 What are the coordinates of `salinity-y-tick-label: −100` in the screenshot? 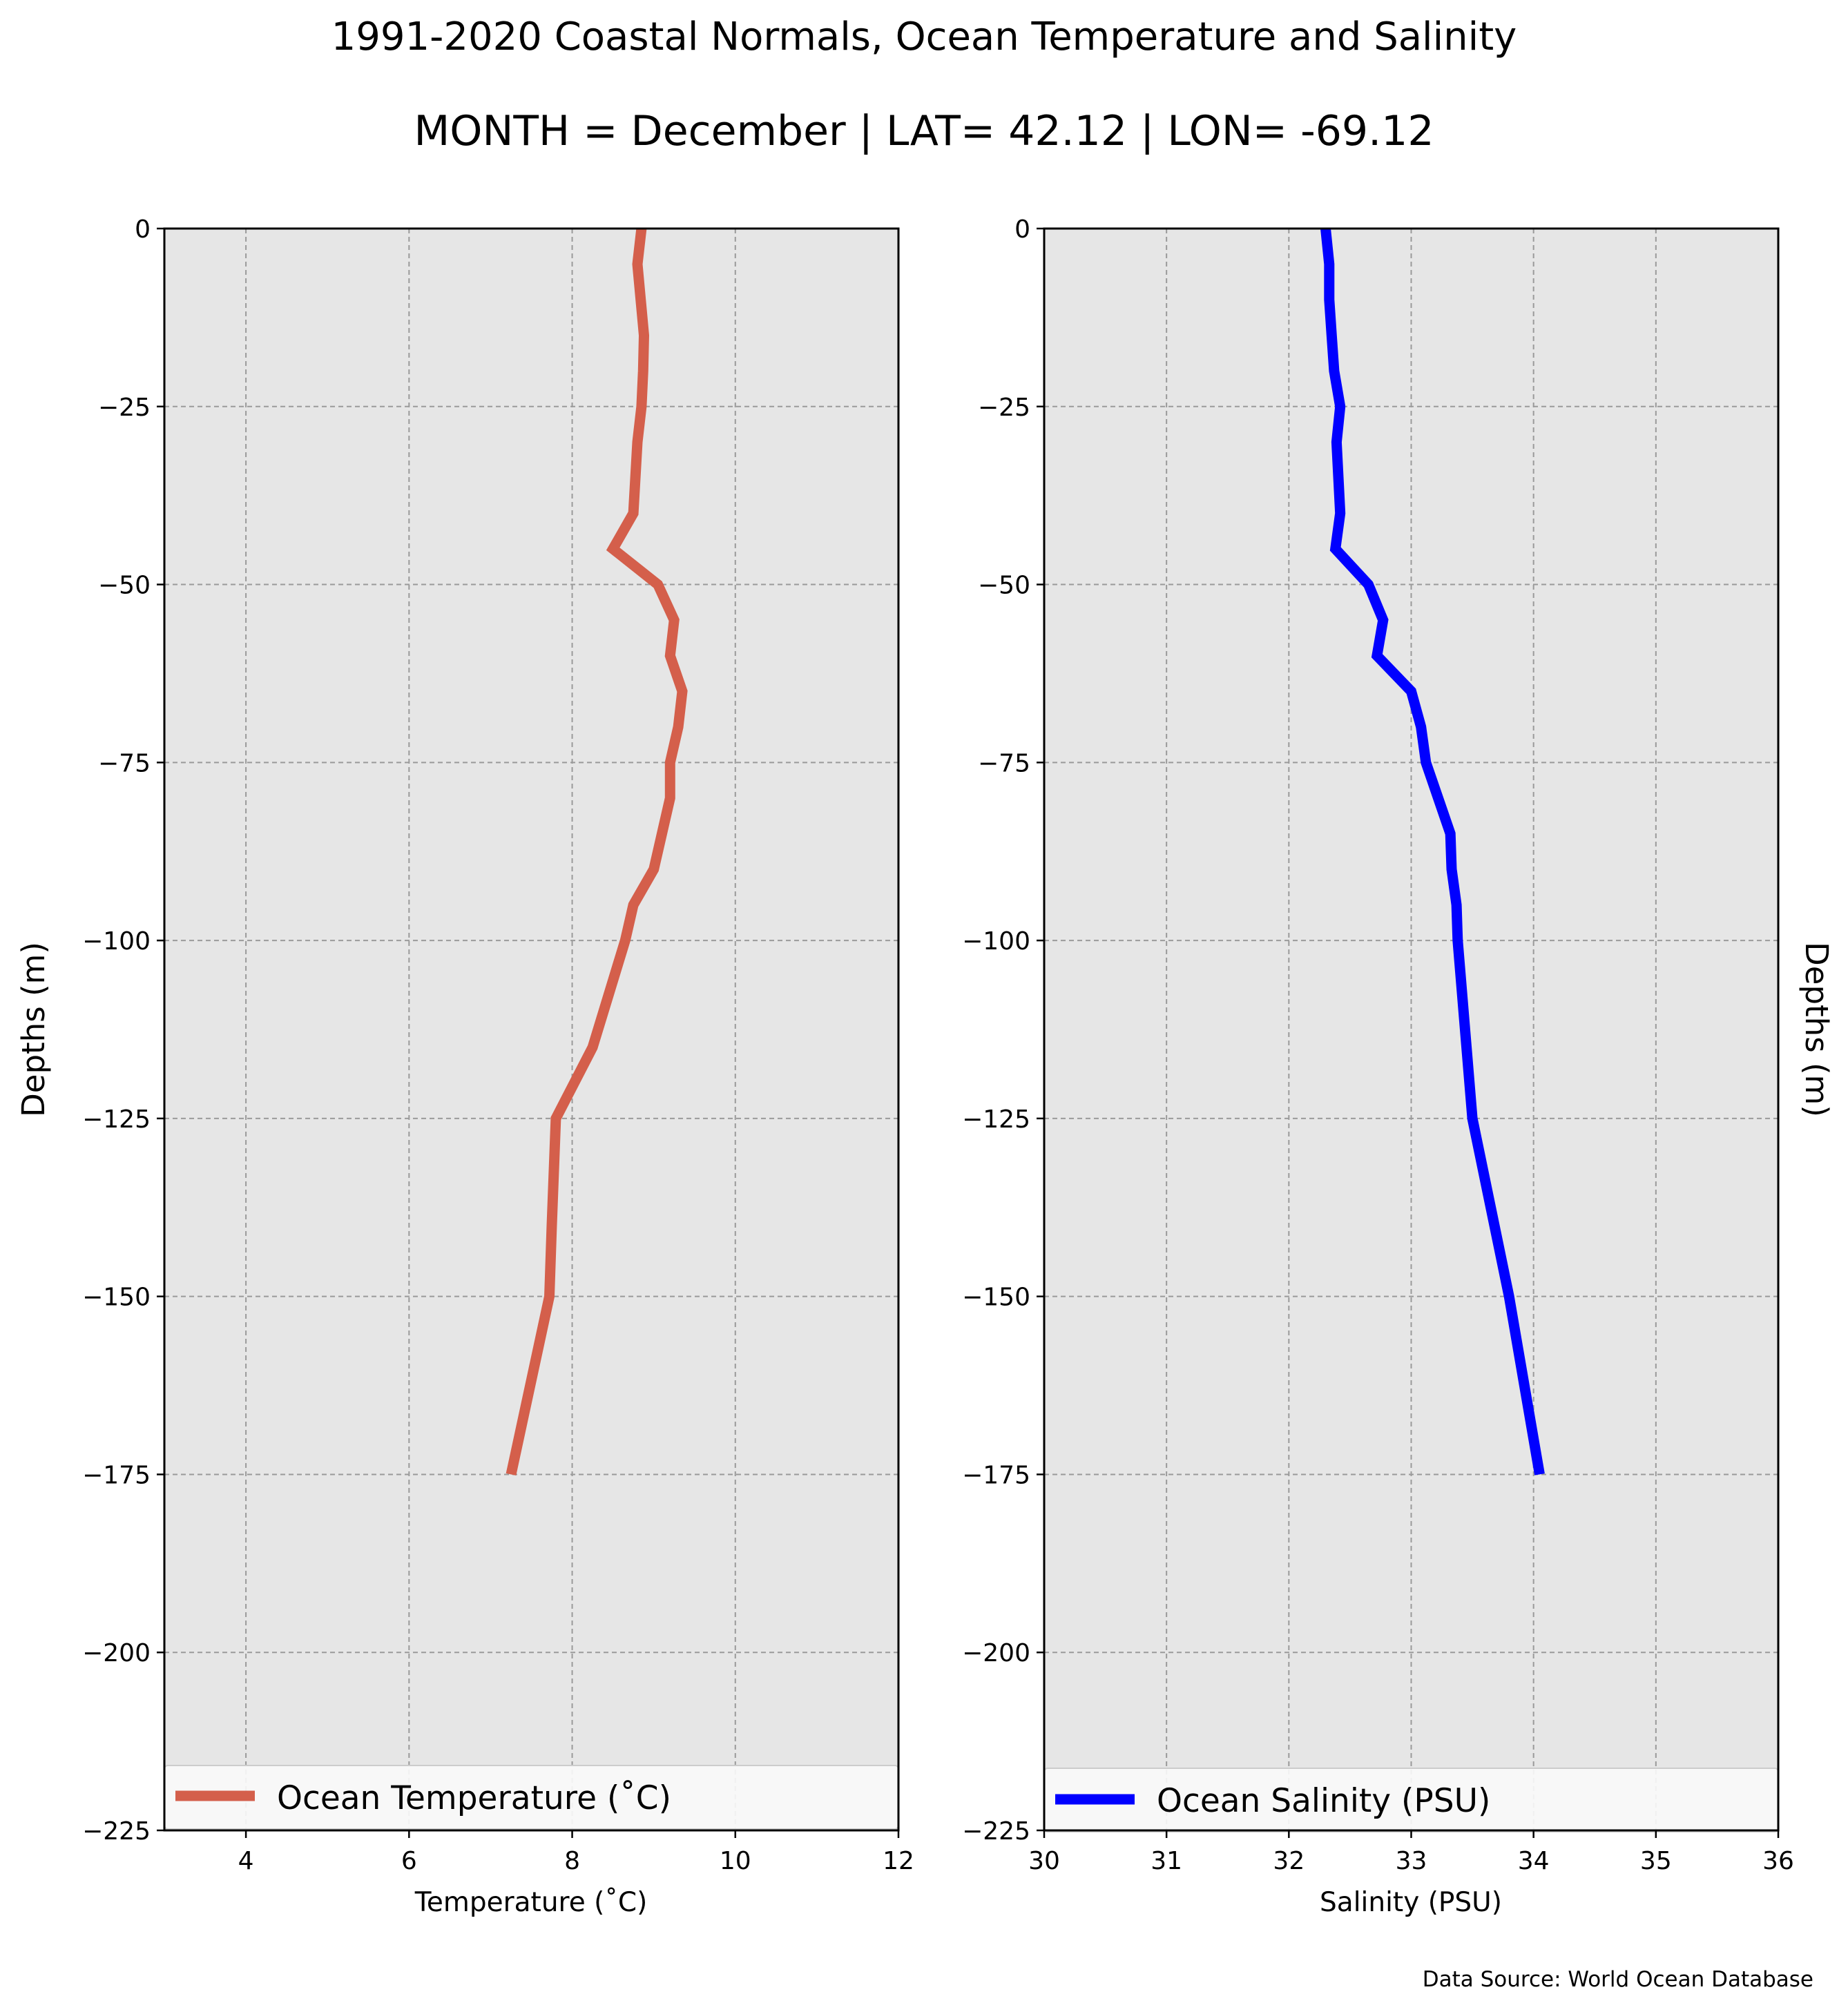 It's located at (996, 942).